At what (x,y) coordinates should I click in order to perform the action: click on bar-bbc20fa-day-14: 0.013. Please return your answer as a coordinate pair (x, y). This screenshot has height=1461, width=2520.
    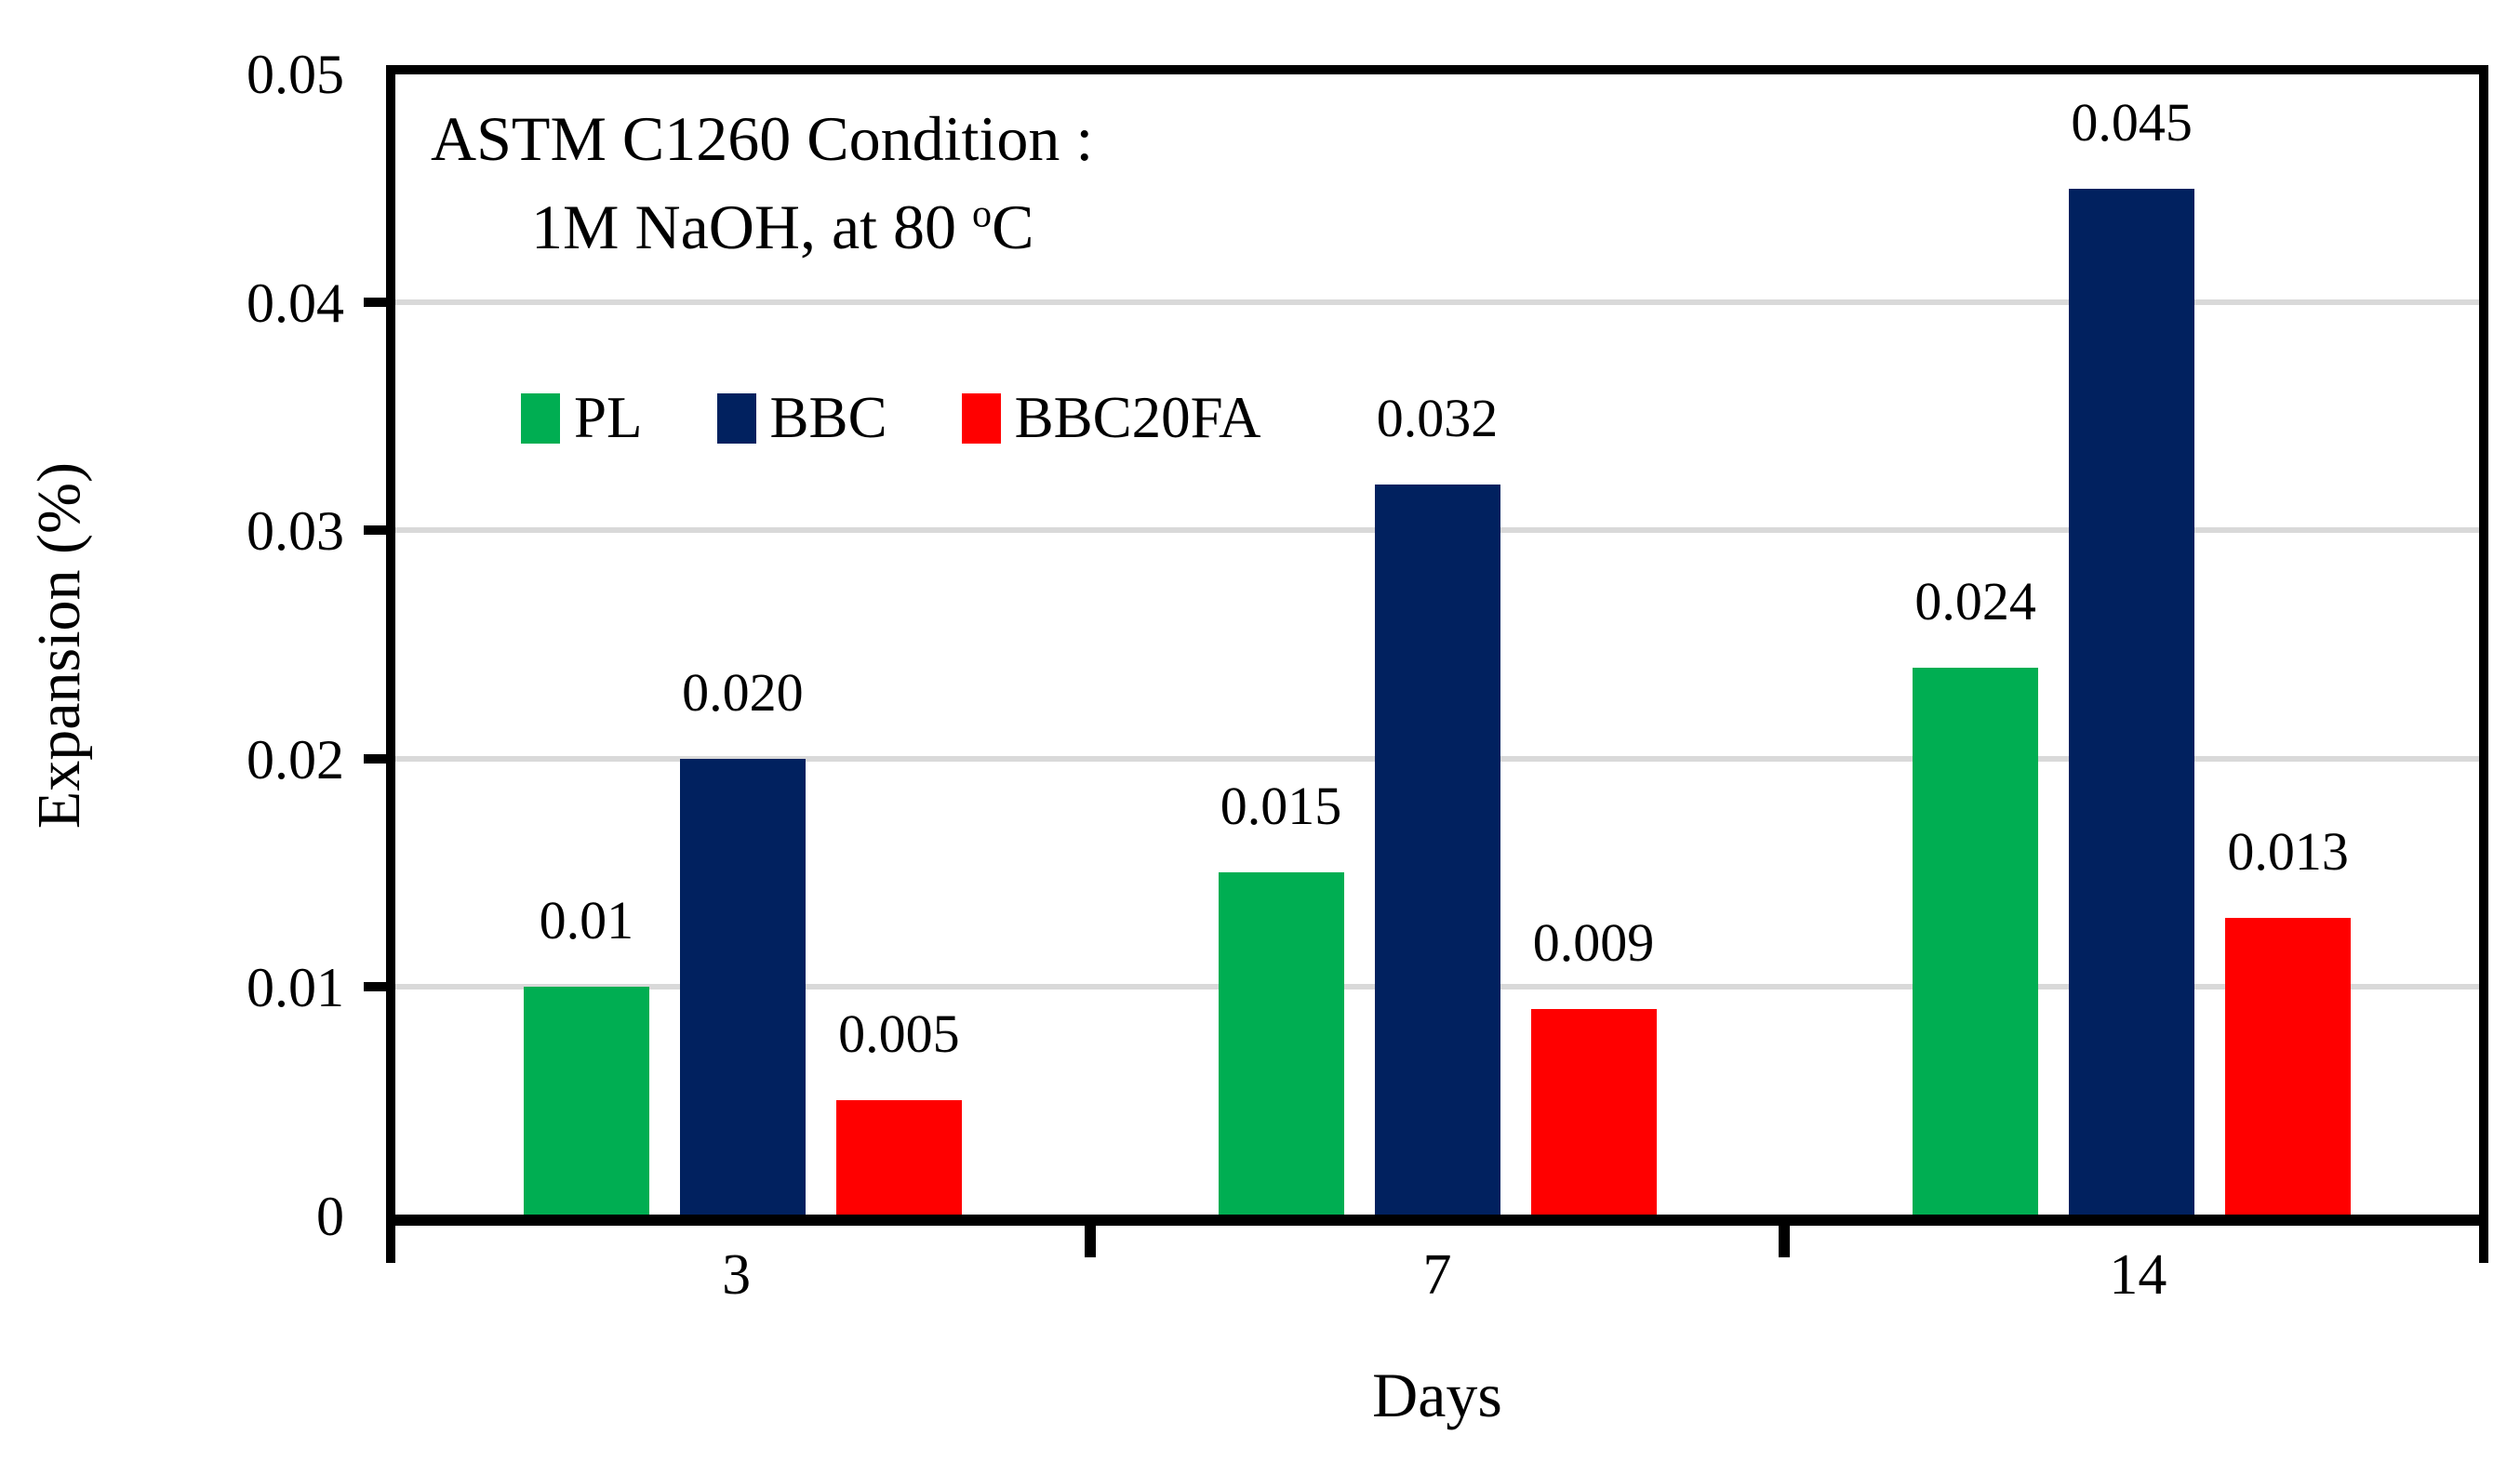
    Looking at the image, I should click on (2288, 1020).